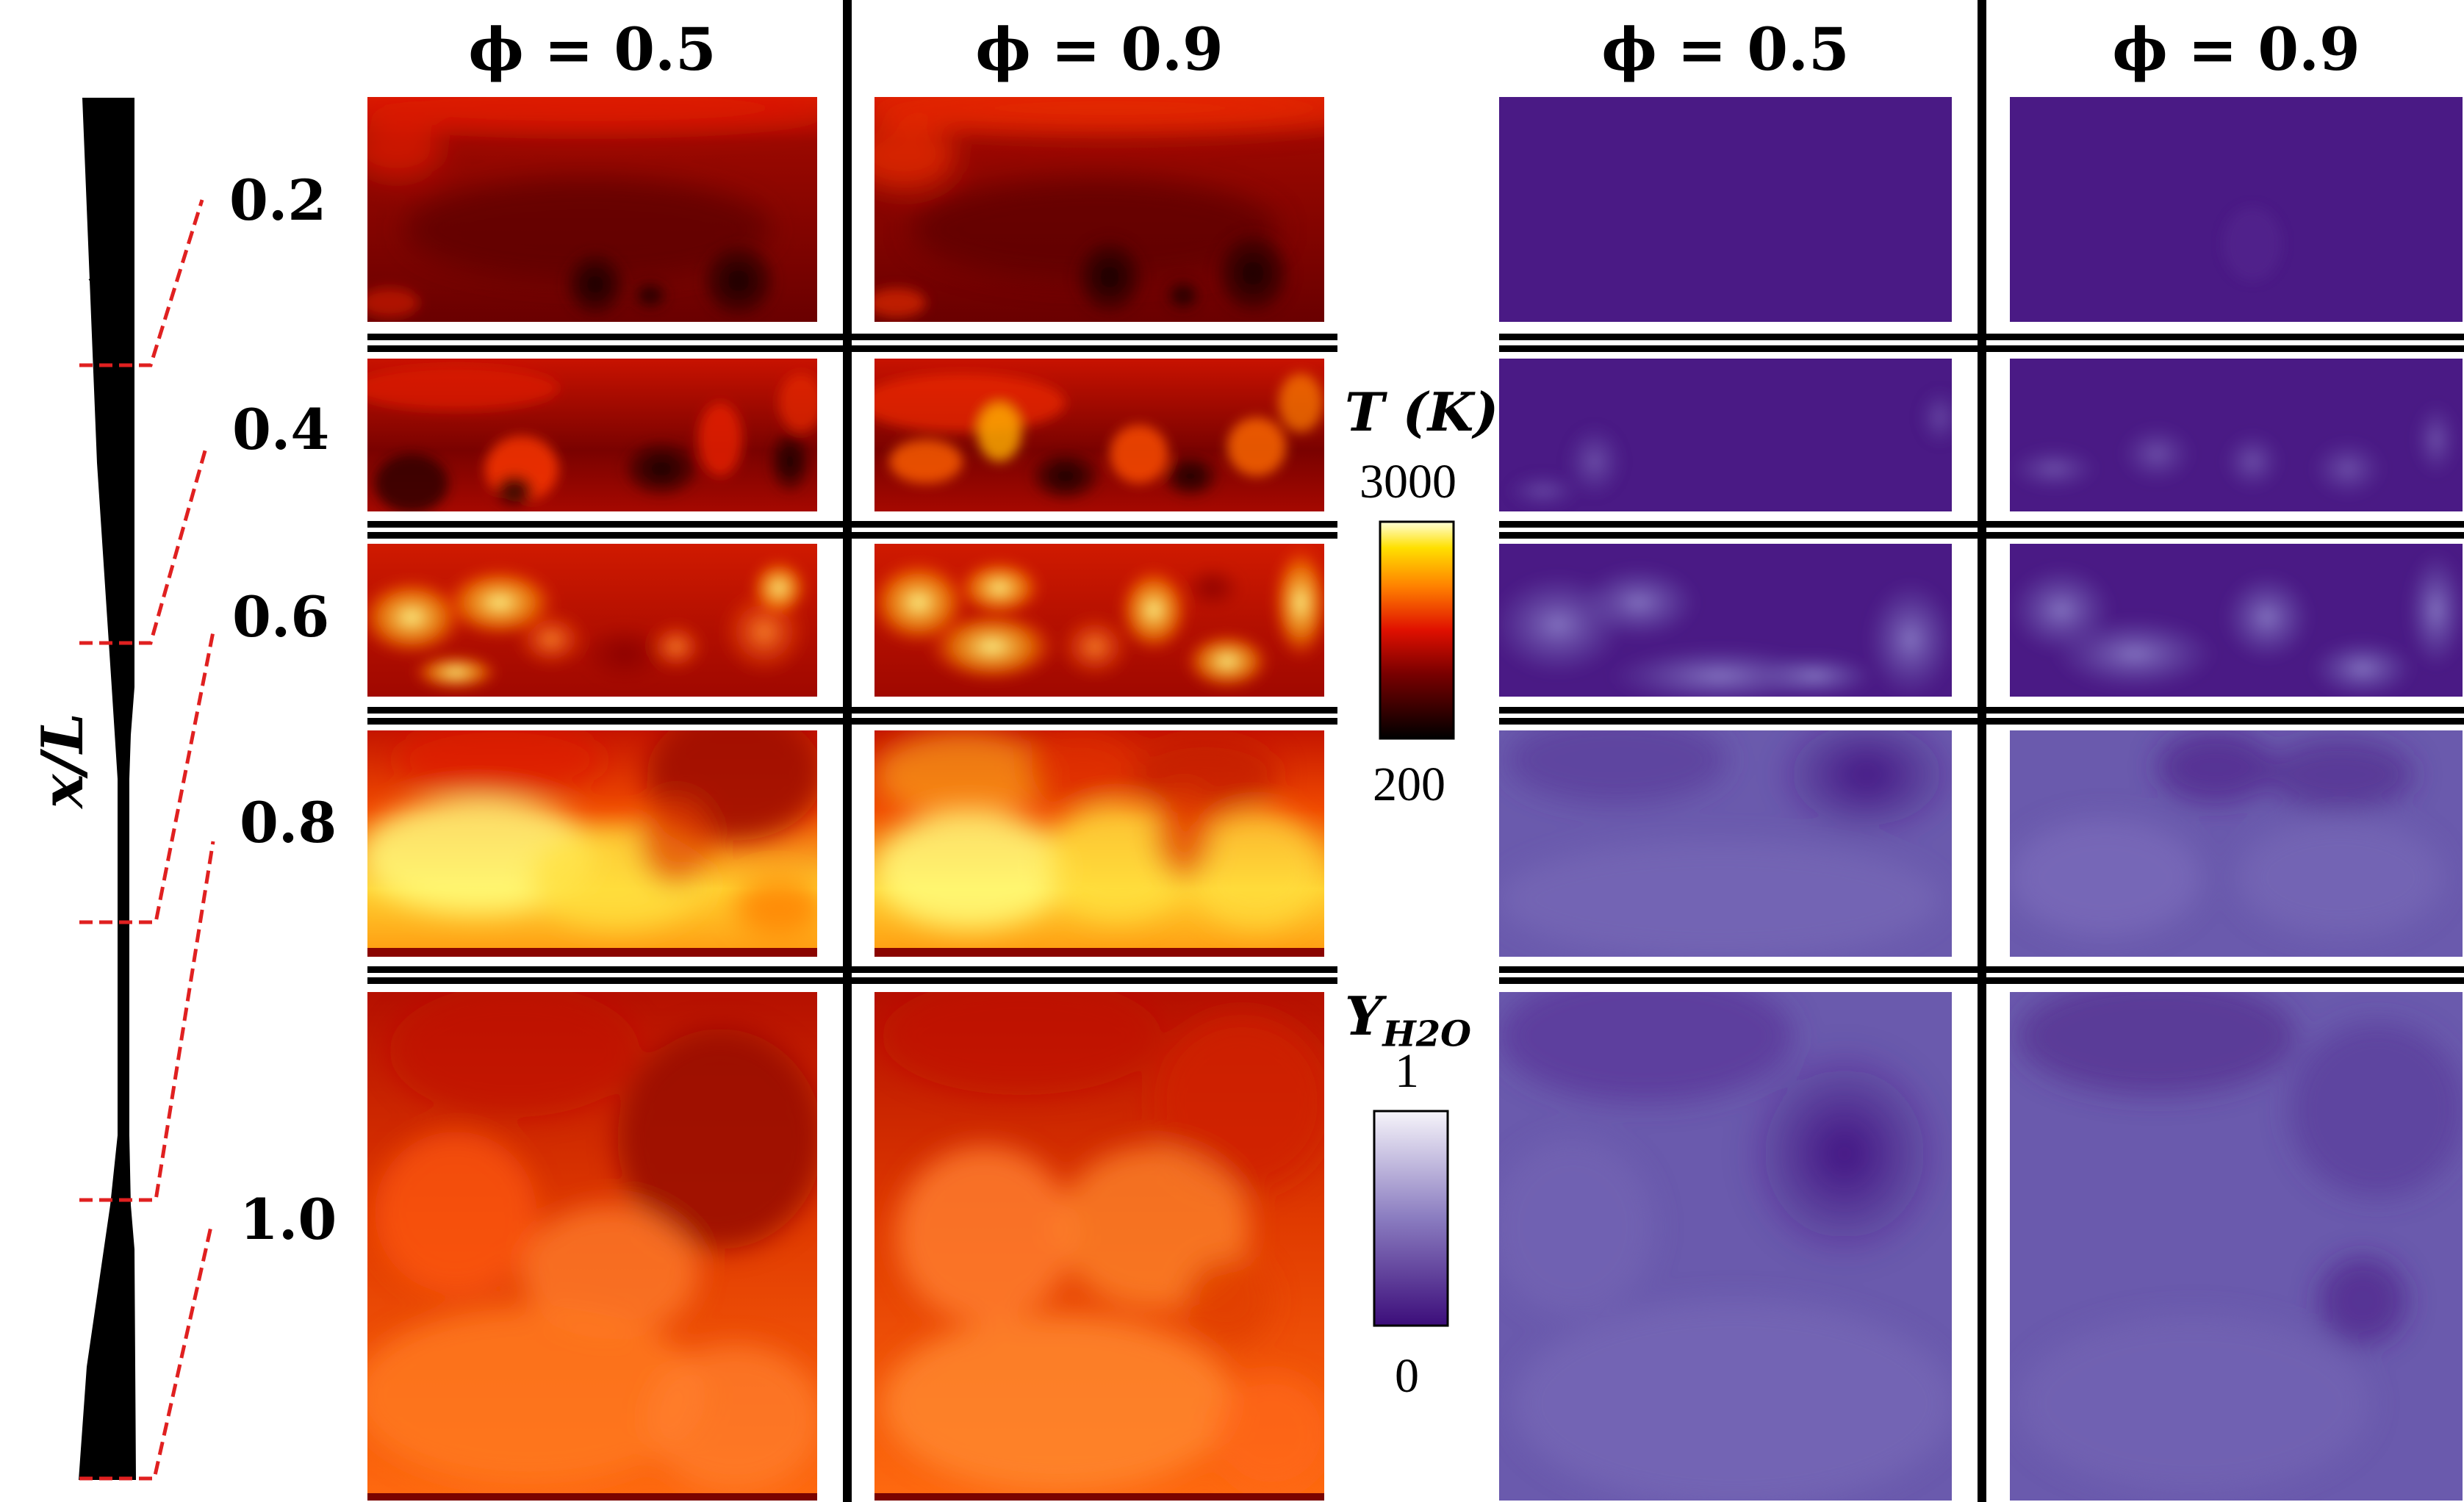  Describe the element at coordinates (1422, 412) in the screenshot. I see `temperature-colorbar-title: T (K)` at that location.